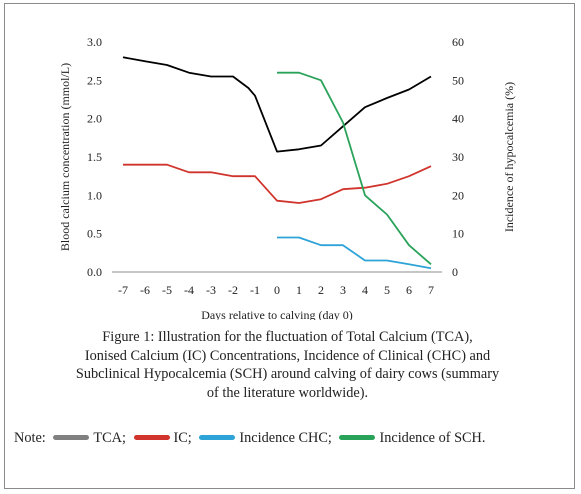  I want to click on y-right-tick-label: 10, so click(458, 234).